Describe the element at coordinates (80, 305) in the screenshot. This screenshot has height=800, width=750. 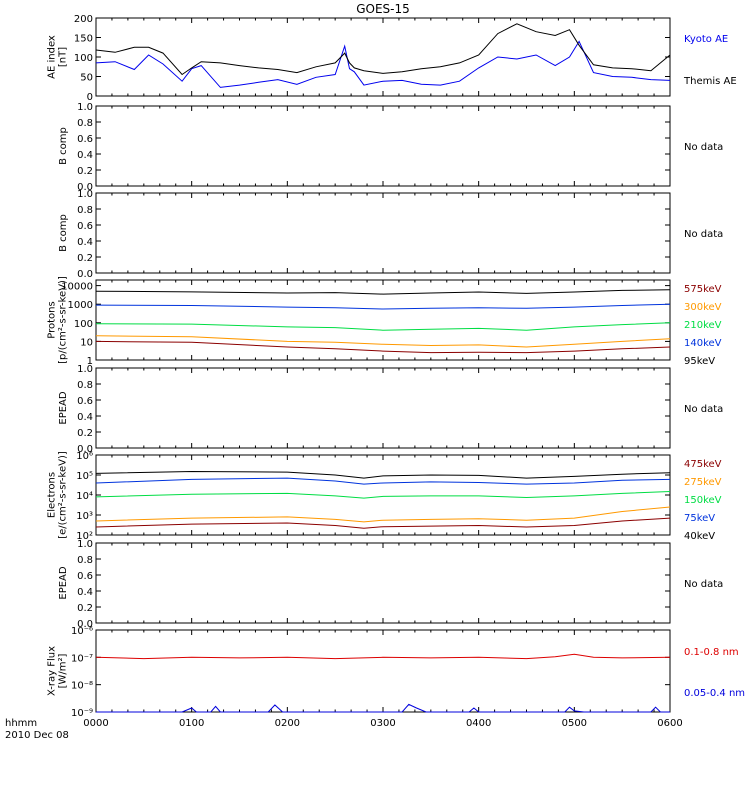
I see `y-tick-label: 1000` at that location.